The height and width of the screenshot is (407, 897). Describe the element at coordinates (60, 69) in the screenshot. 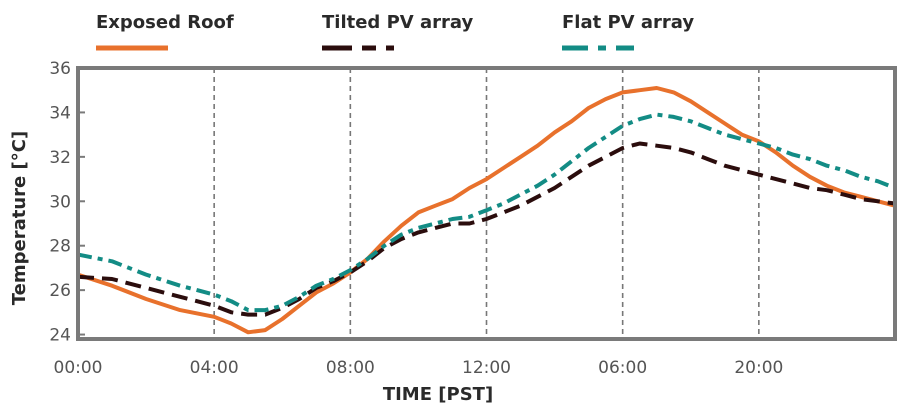

I see `y-tick-label: 36` at that location.